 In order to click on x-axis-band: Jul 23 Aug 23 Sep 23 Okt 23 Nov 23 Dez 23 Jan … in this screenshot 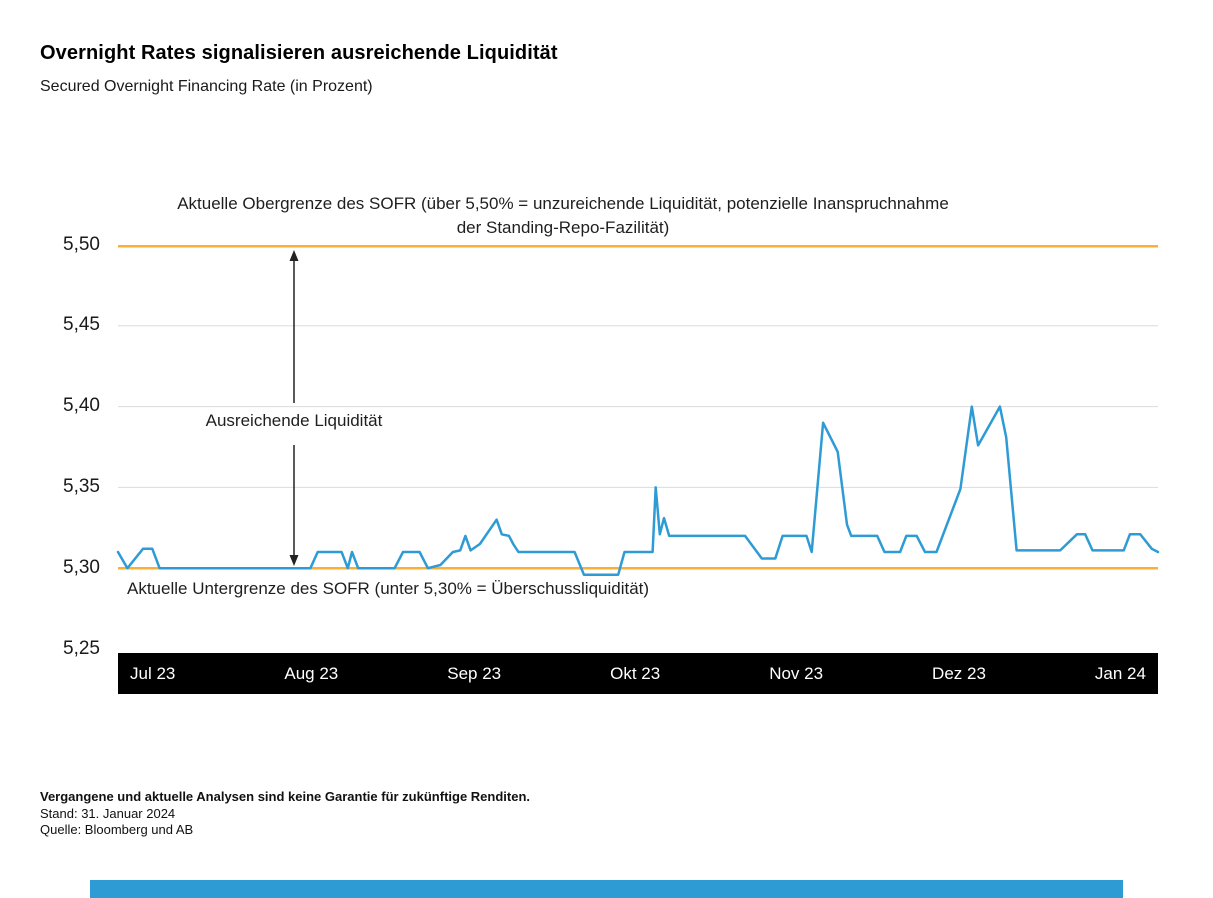, I will do `click(638, 673)`.